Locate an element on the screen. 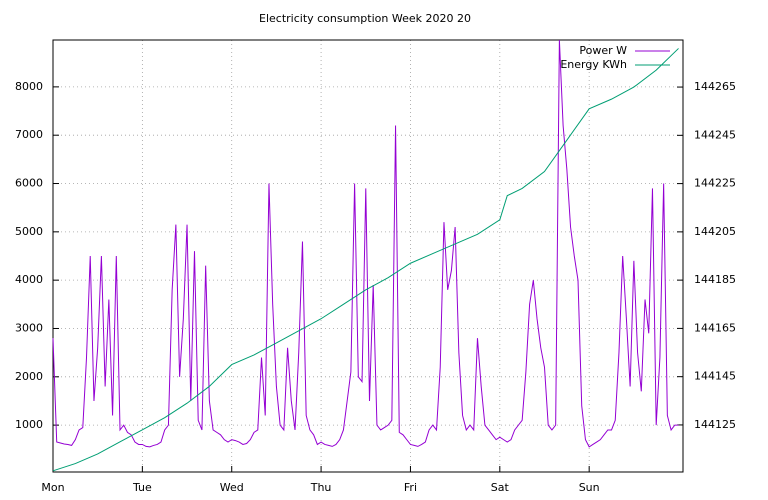 This screenshot has width=768, height=500. y2-tick-label: 144245 is located at coordinates (715, 134).